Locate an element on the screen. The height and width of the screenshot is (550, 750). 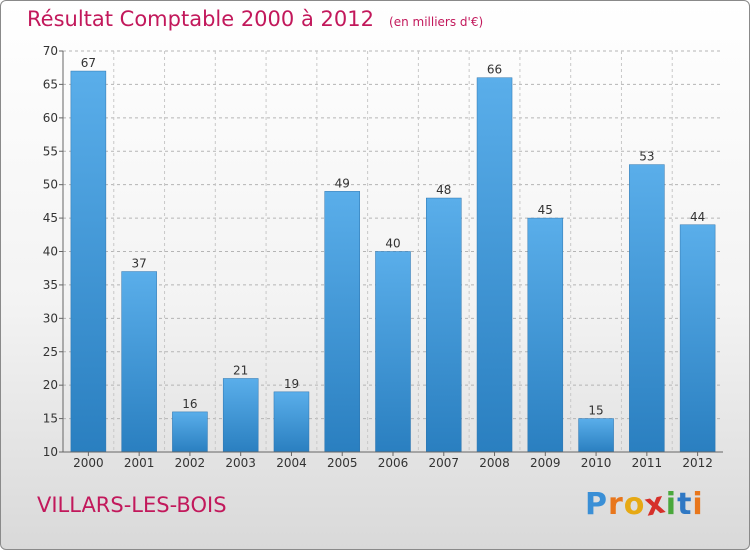
y-tick-label: 15 is located at coordinates (50, 419).